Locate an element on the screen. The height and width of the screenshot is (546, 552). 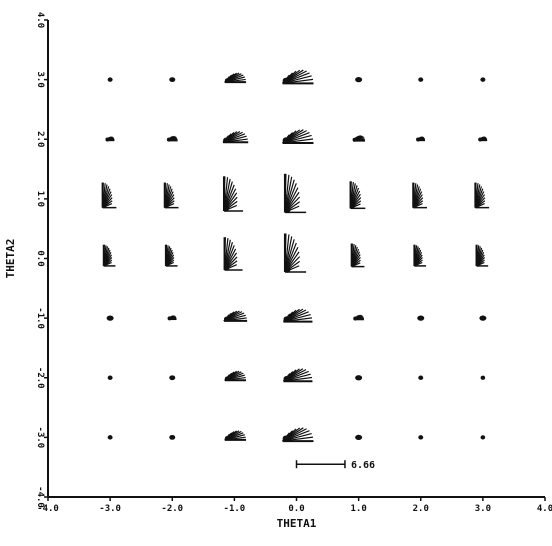
y-tick-label: 2.0 is located at coordinates (40, 139).